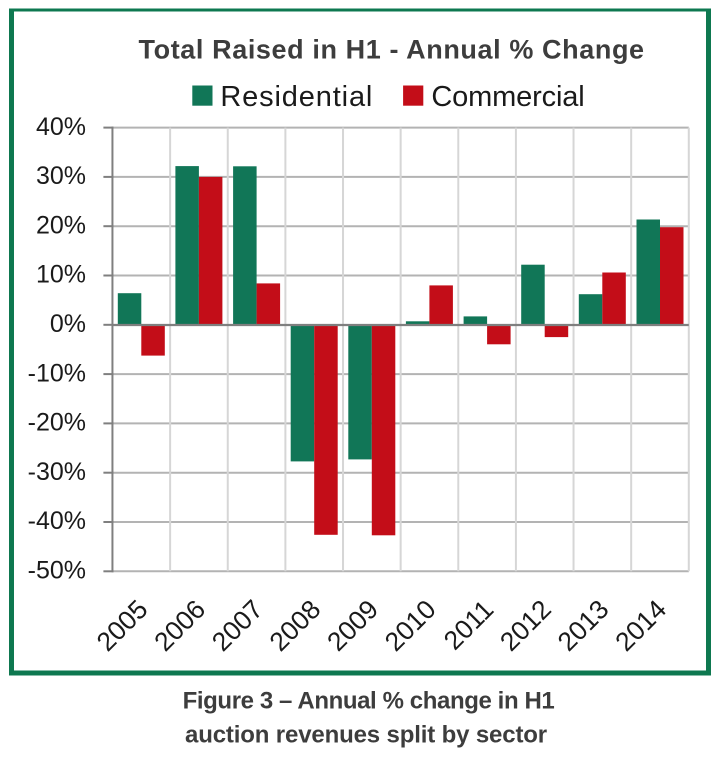 This screenshot has width=724, height=773. Describe the element at coordinates (61, 275) in the screenshot. I see `svg-text: 10%` at that location.